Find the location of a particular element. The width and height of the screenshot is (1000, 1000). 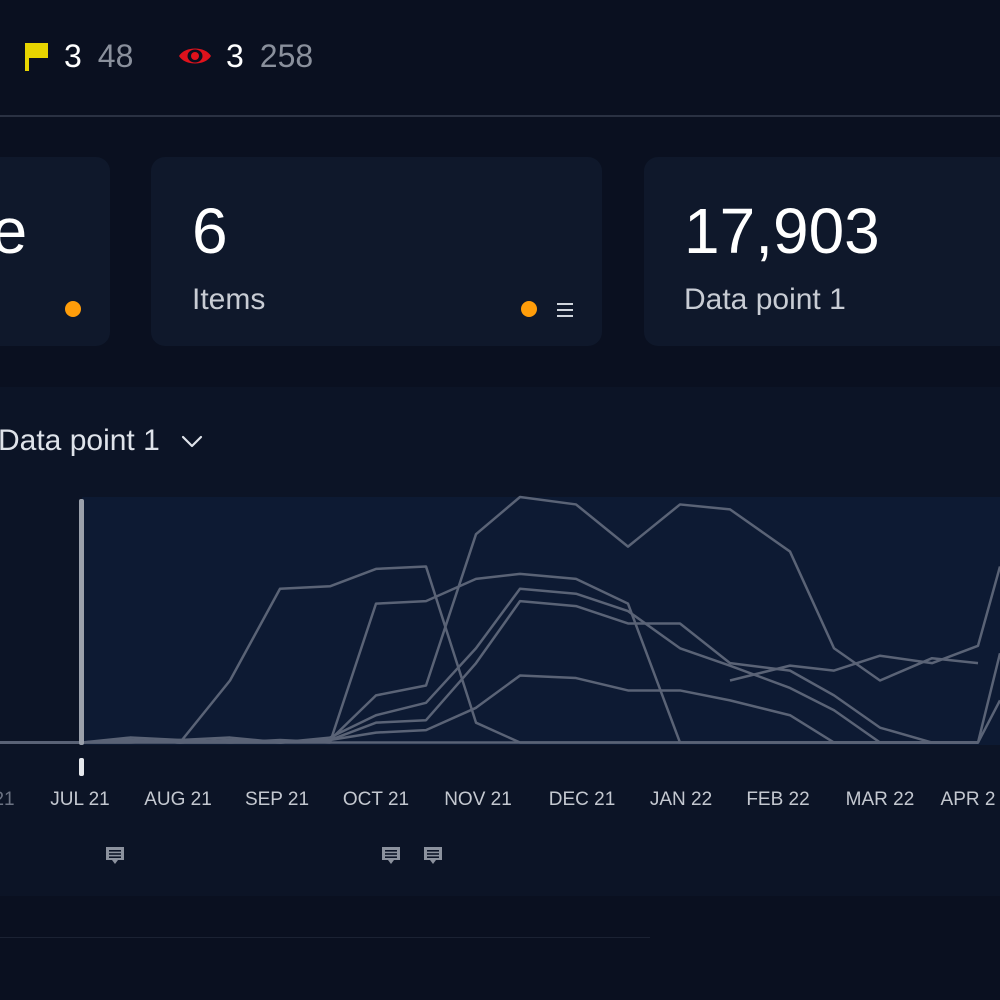

views-count: 3 is located at coordinates (235, 55).